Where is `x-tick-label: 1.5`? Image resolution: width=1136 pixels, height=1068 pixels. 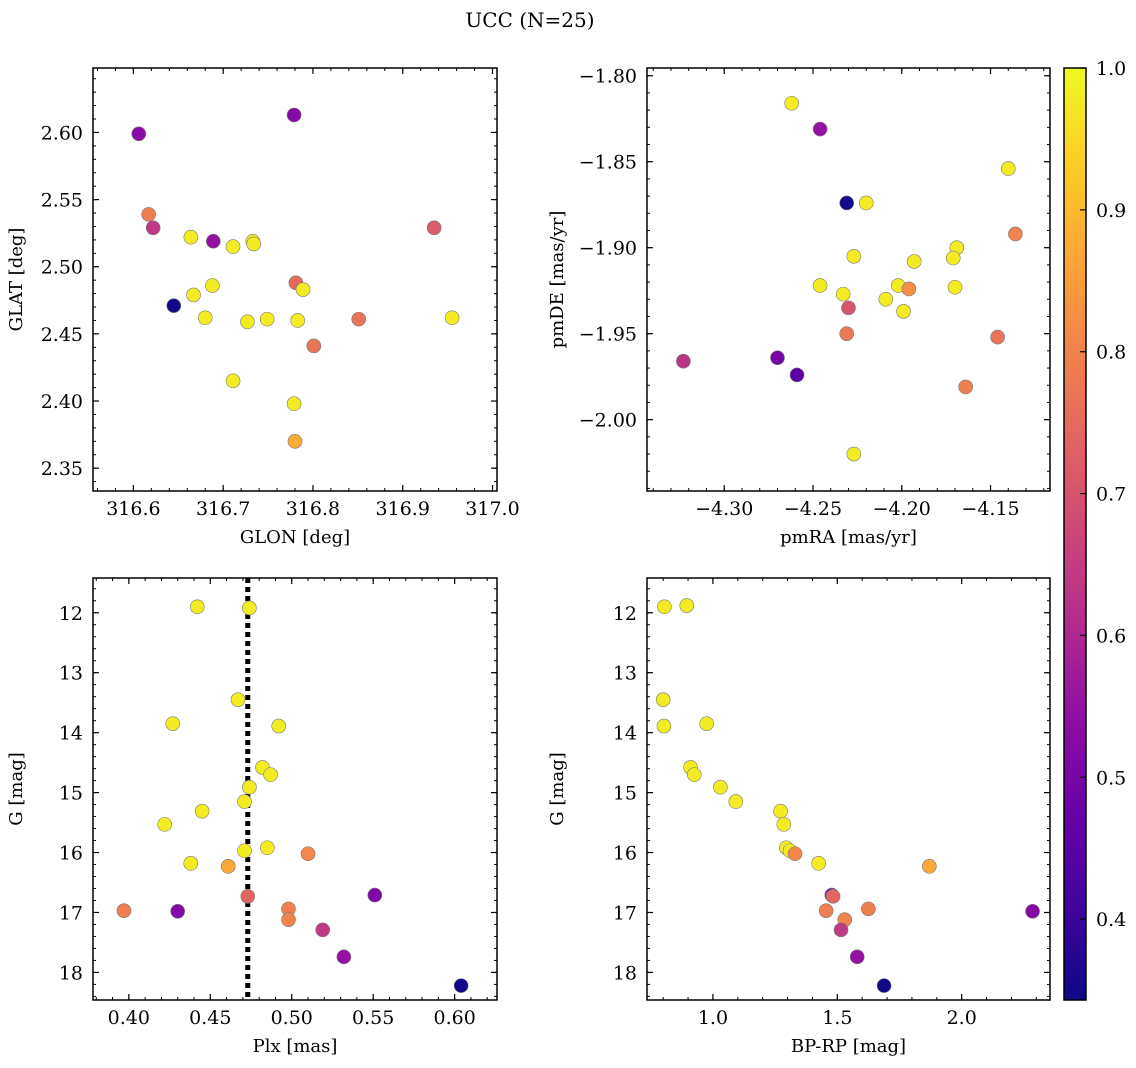
x-tick-label: 1.5 is located at coordinates (837, 1018).